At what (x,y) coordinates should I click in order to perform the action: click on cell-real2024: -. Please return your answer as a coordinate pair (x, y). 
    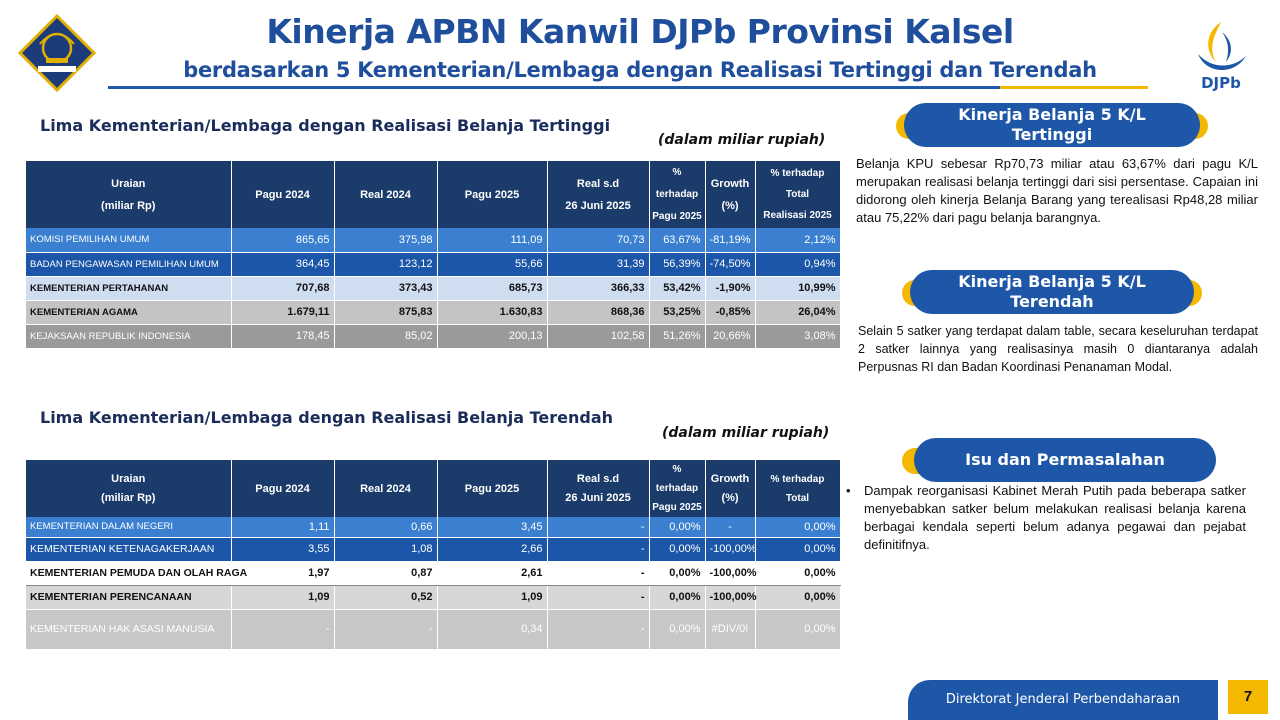
    Looking at the image, I should click on (386, 629).